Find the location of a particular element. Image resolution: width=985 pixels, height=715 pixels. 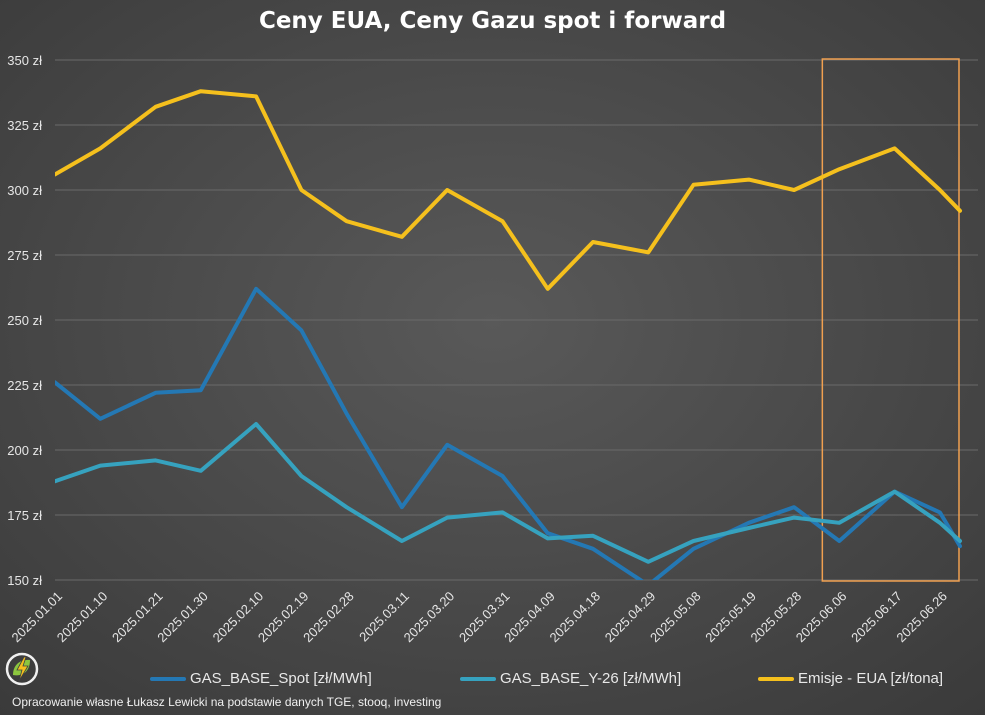

legend-item-eua: Emisje - EUA [zł/tona] is located at coordinates (850, 678).